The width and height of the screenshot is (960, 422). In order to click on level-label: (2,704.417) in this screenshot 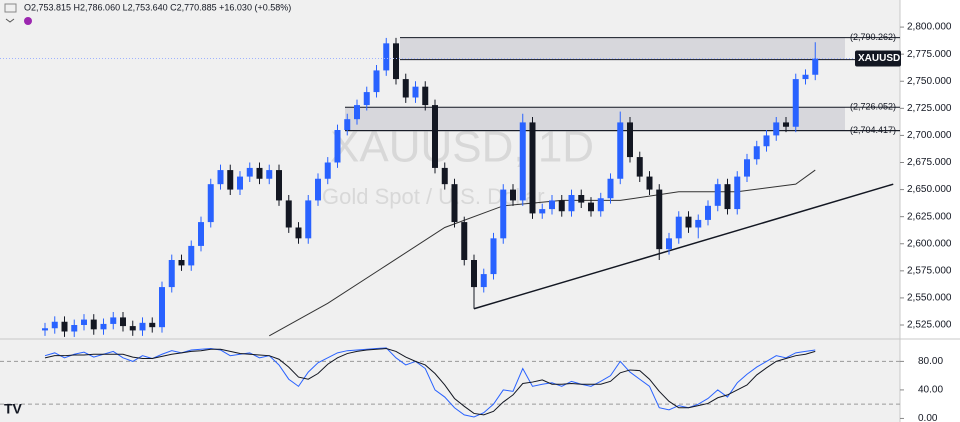, I will do `click(873, 130)`.